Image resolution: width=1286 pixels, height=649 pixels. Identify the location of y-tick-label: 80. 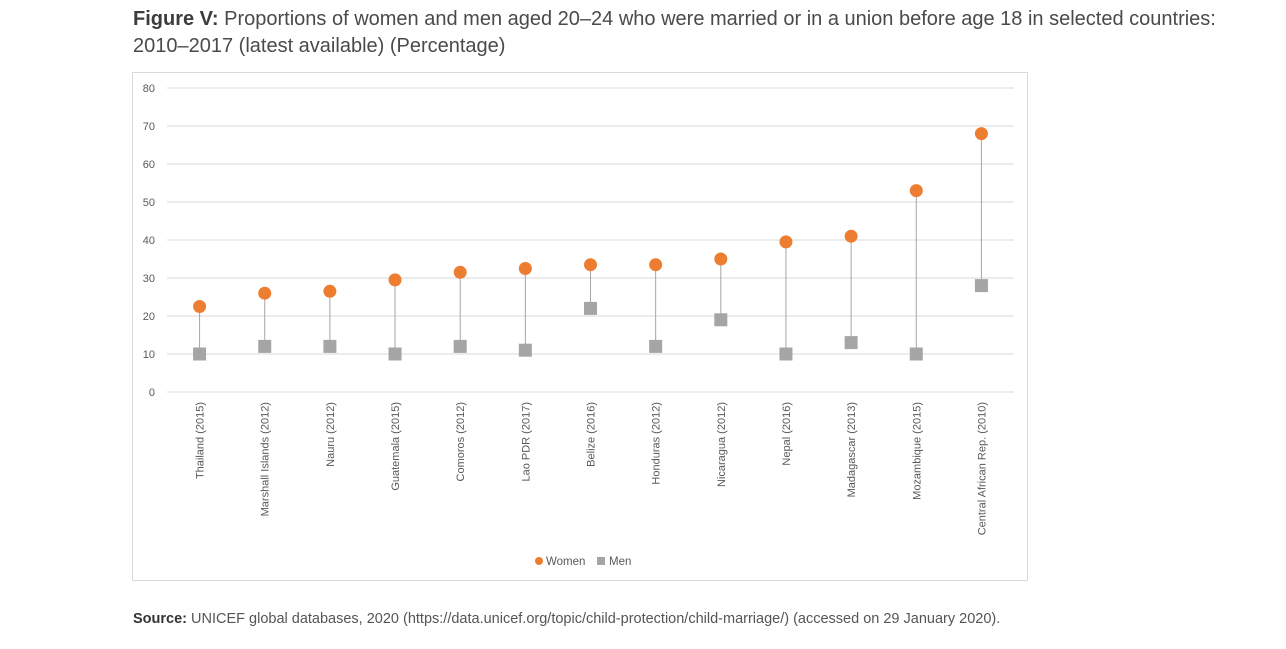
(149, 89).